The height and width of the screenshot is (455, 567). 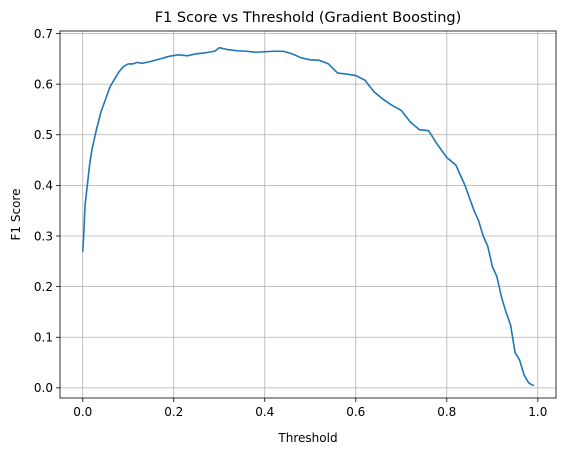 I want to click on x-tick-label: 0.4, so click(x=264, y=412).